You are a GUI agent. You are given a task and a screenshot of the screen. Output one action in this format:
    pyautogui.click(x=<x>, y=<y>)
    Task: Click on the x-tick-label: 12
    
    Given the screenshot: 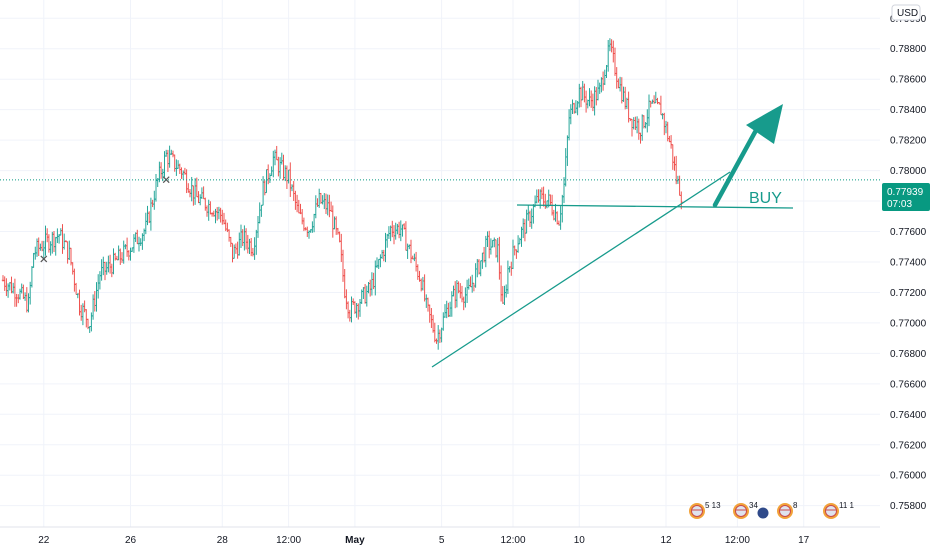 What is the action you would take?
    pyautogui.click(x=666, y=540)
    